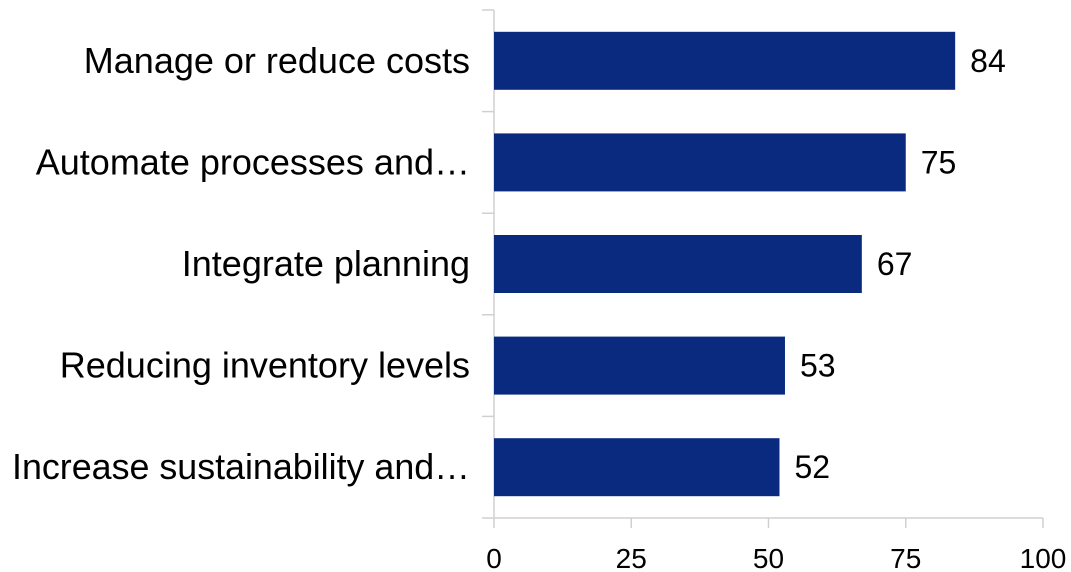 Image resolution: width=1071 pixels, height=572 pixels. Describe the element at coordinates (905, 557) in the screenshot. I see `x-tick-label: 75` at that location.